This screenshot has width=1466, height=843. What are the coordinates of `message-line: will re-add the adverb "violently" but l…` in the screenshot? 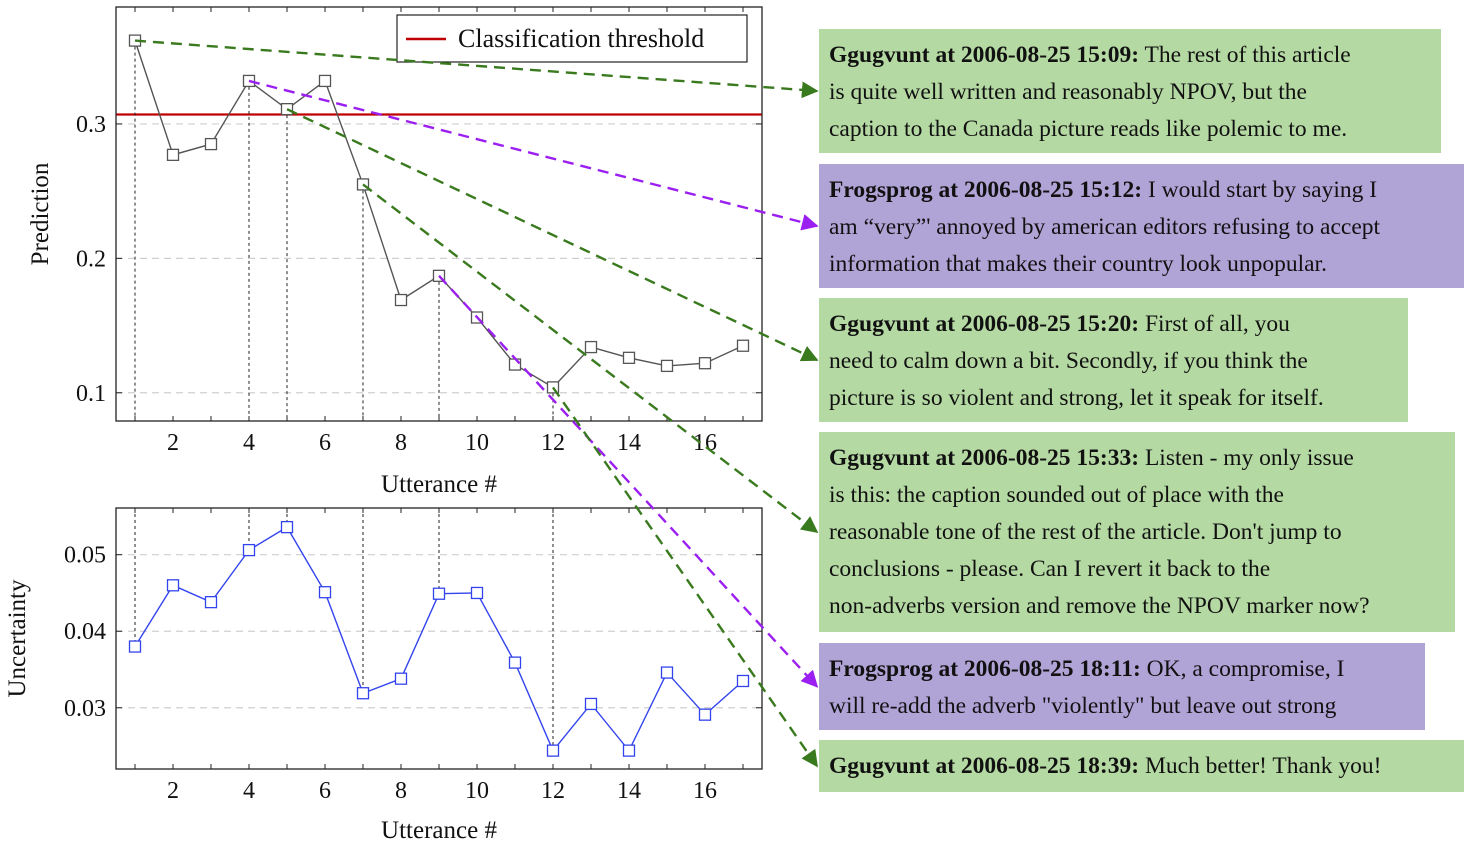 It's located at (1083, 706).